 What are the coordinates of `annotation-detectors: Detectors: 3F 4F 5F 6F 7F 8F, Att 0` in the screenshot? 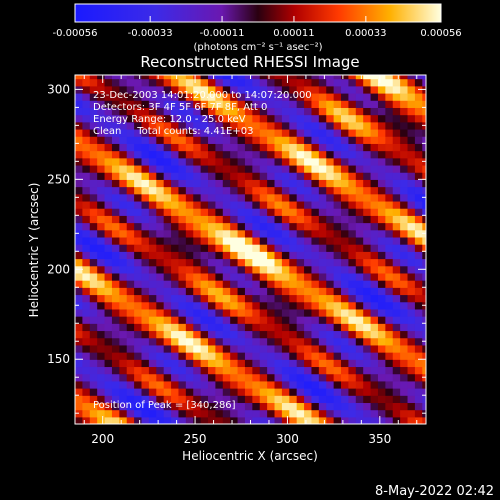 It's located at (180, 107).